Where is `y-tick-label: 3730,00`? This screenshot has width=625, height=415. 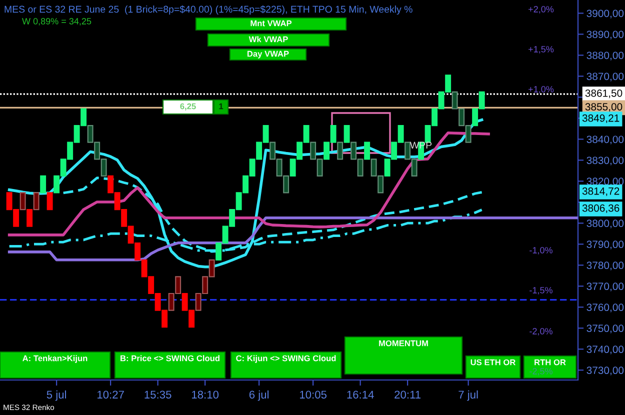
y-tick-label: 3730,00 is located at coordinates (605, 371).